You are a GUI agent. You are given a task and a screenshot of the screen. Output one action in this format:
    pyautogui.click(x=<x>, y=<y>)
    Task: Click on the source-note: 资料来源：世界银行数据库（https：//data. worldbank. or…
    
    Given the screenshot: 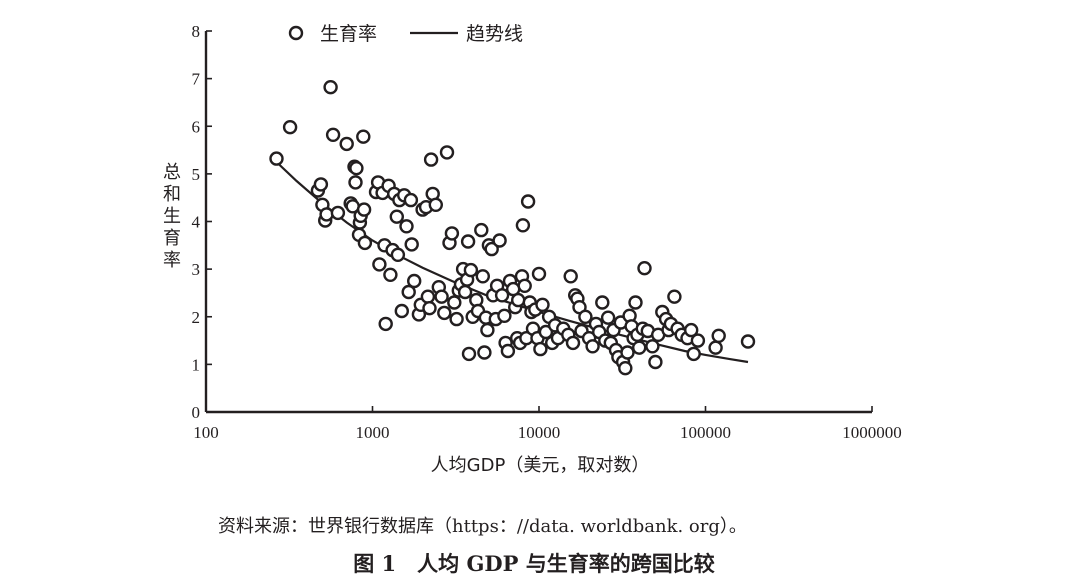 What is the action you would take?
    pyautogui.click(x=482, y=526)
    